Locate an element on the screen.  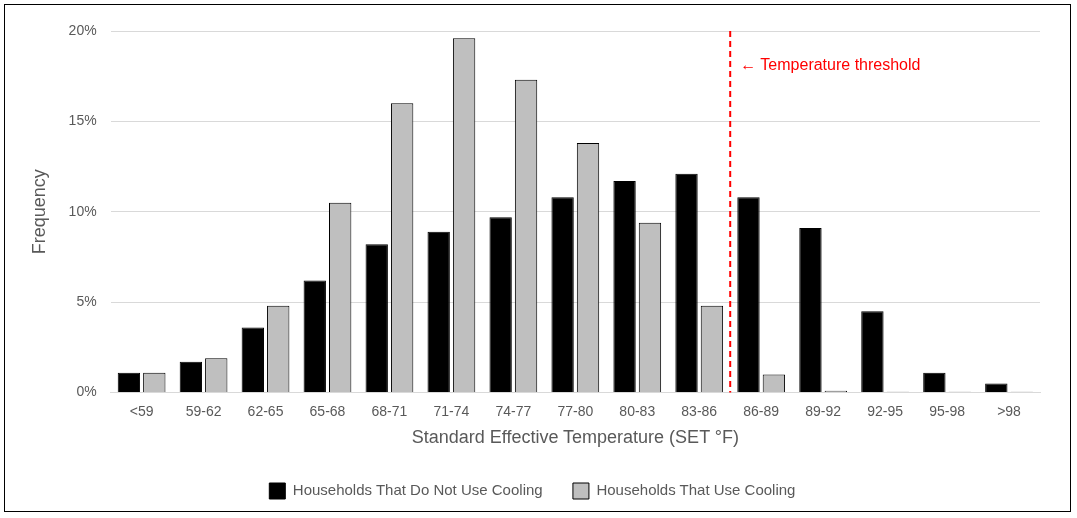
x-axis-title: Standard Effective Temperature (SET °F) is located at coordinates (575, 437).